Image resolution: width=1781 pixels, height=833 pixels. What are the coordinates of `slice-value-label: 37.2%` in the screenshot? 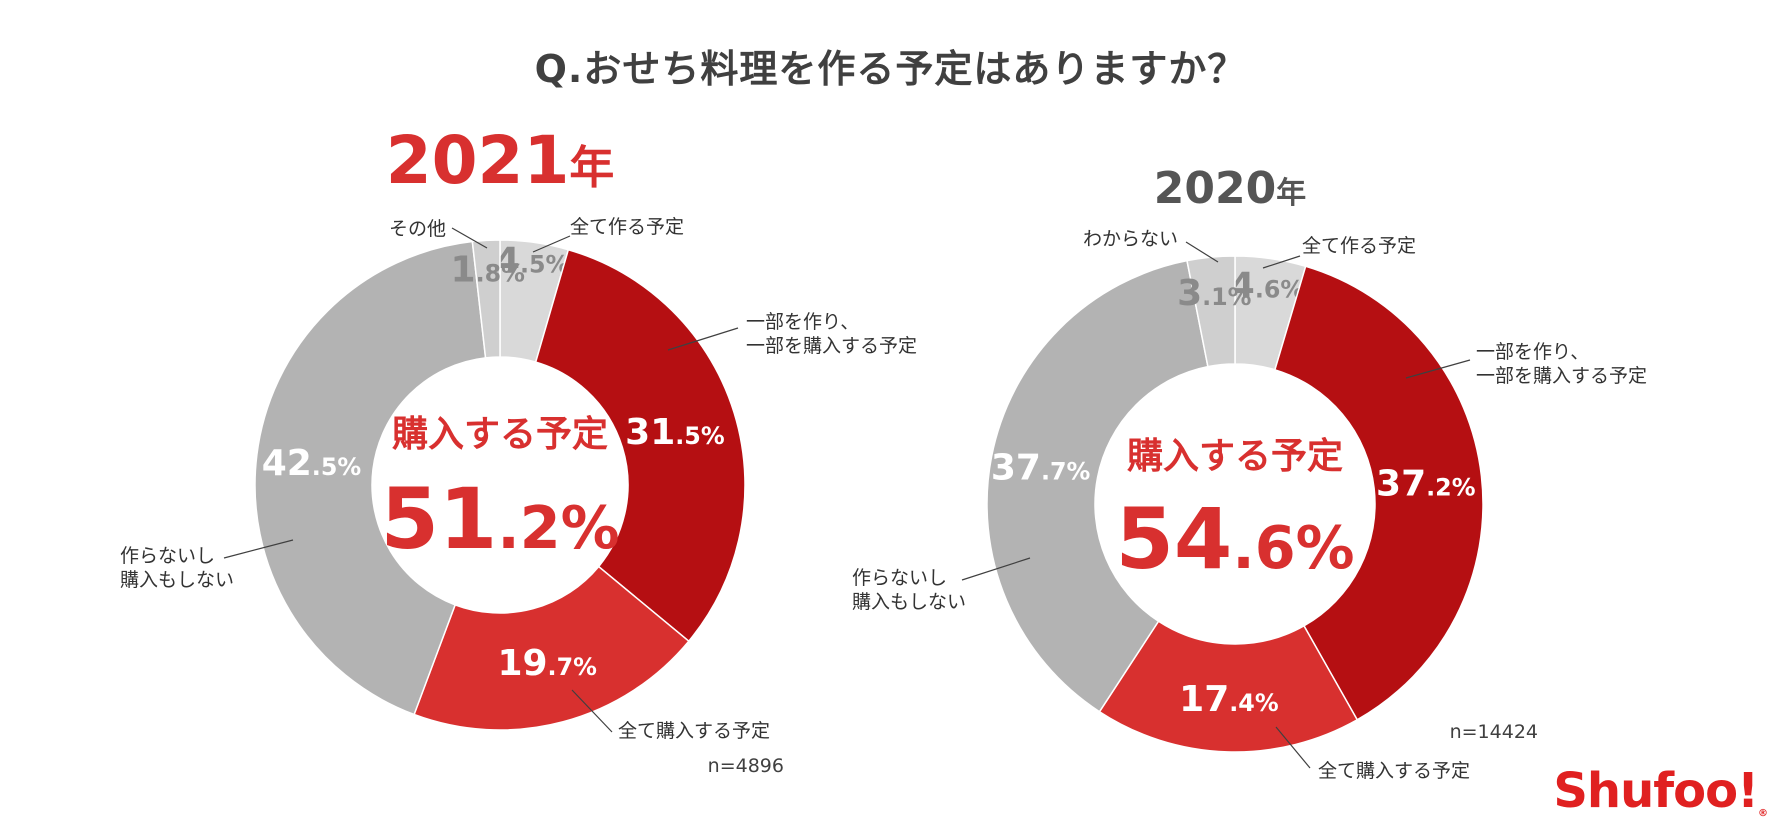 It's located at (1426, 483).